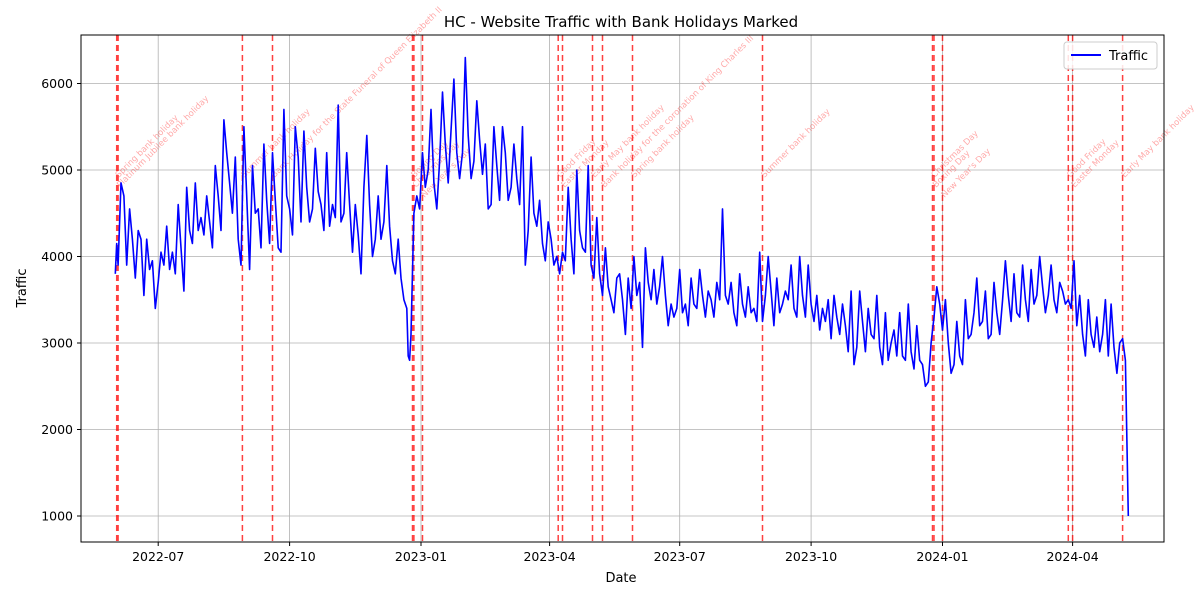 The image size is (1200, 600). Describe the element at coordinates (57, 256) in the screenshot. I see `y-tick-label: 4000` at that location.